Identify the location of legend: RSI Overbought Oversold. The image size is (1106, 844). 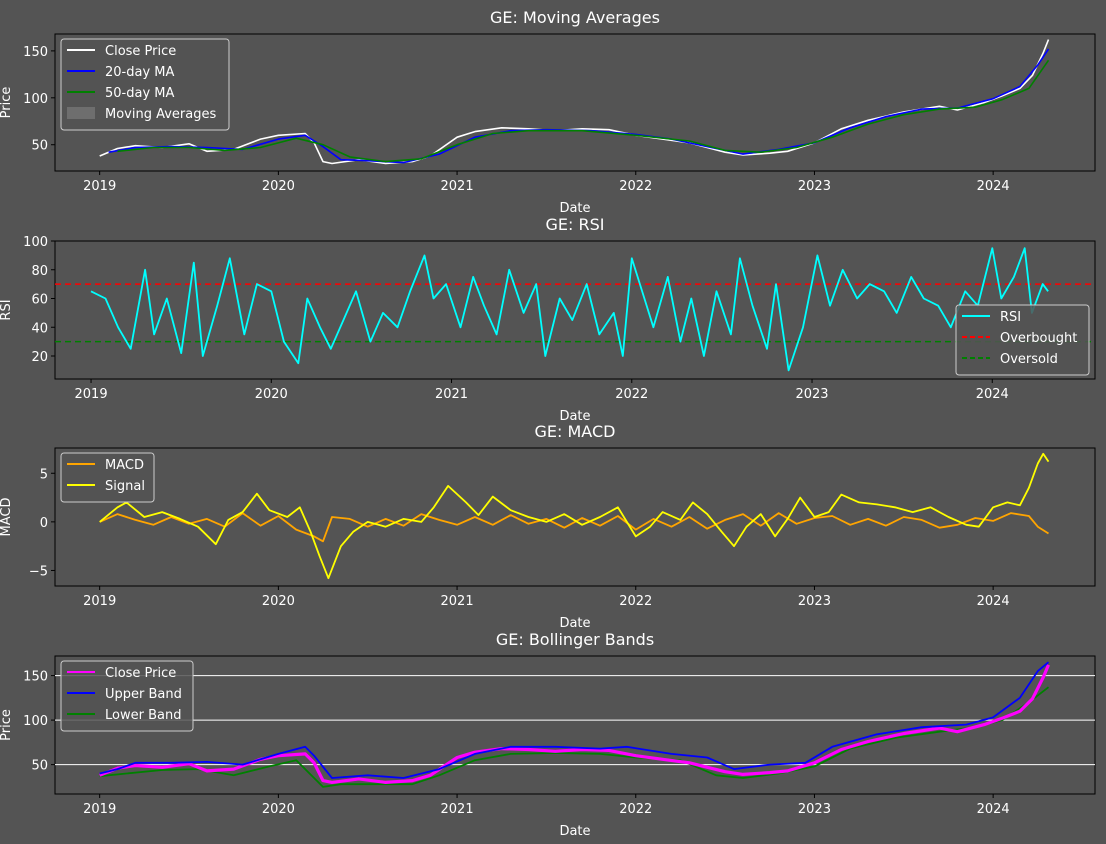
(1022, 340).